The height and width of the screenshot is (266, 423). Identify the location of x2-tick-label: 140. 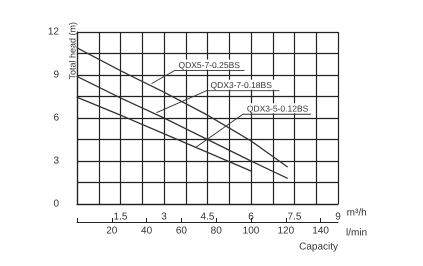
(321, 231).